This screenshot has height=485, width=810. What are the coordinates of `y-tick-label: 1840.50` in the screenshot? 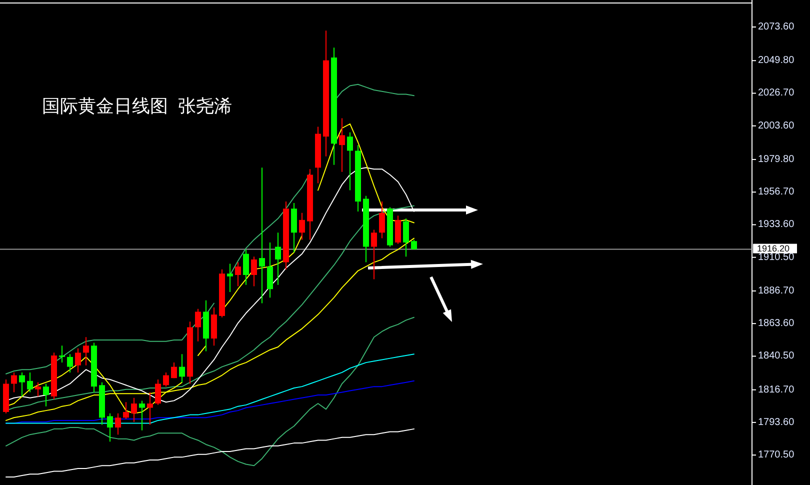 It's located at (776, 356).